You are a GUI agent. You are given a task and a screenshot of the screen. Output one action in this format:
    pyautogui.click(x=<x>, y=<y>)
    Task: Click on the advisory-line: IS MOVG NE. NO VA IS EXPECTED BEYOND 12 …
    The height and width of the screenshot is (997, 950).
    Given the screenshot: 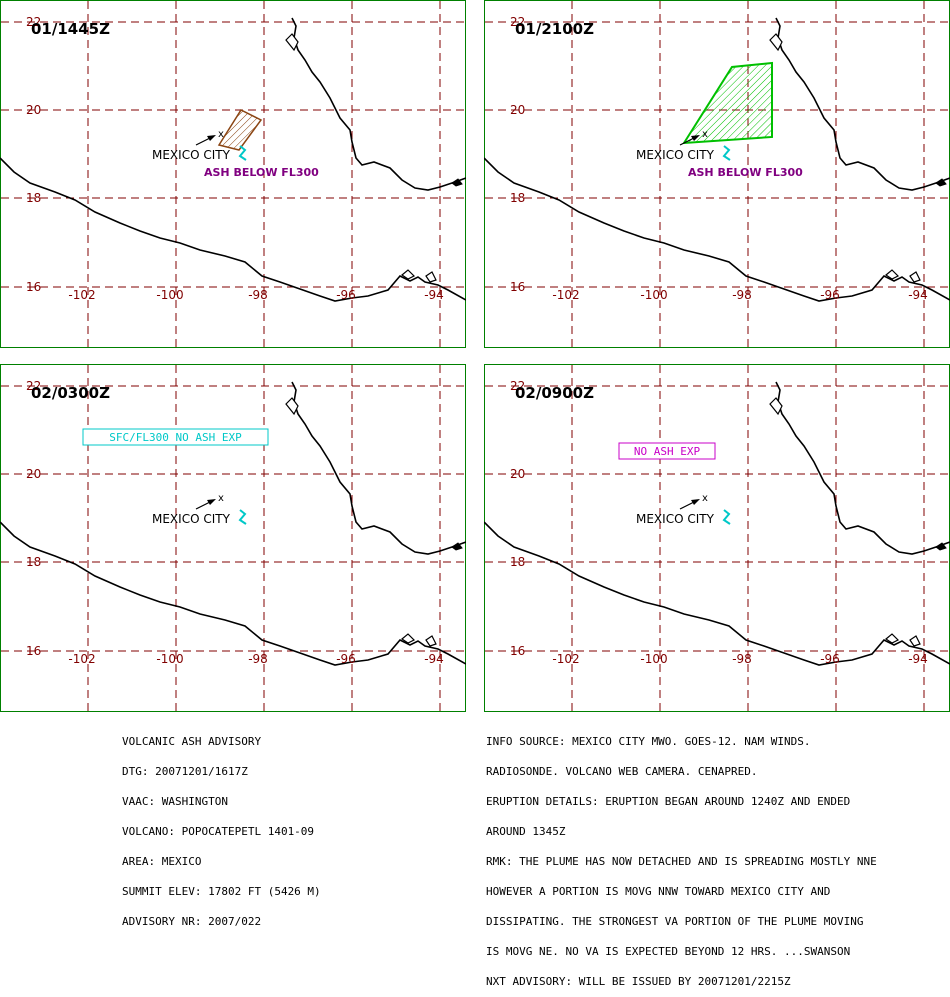 What is the action you would take?
    pyautogui.click(x=668, y=951)
    